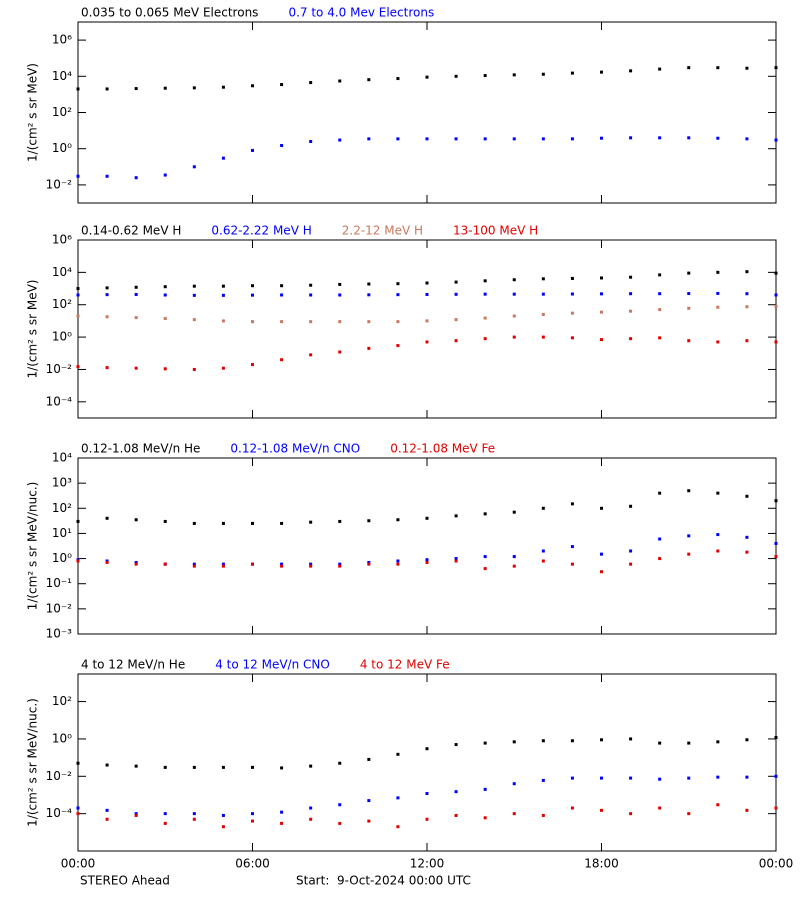 The width and height of the screenshot is (800, 900). What do you see at coordinates (405, 665) in the screenshot?
I see `legend-entry: 4 to 12 MeV Fe` at bounding box center [405, 665].